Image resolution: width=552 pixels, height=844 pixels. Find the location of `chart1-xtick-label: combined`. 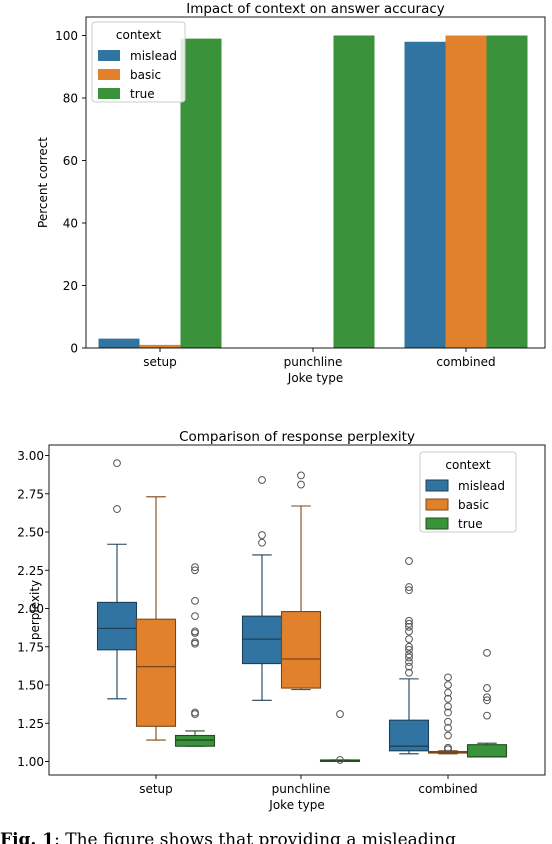

chart1-xtick-label: combined is located at coordinates (465, 362).